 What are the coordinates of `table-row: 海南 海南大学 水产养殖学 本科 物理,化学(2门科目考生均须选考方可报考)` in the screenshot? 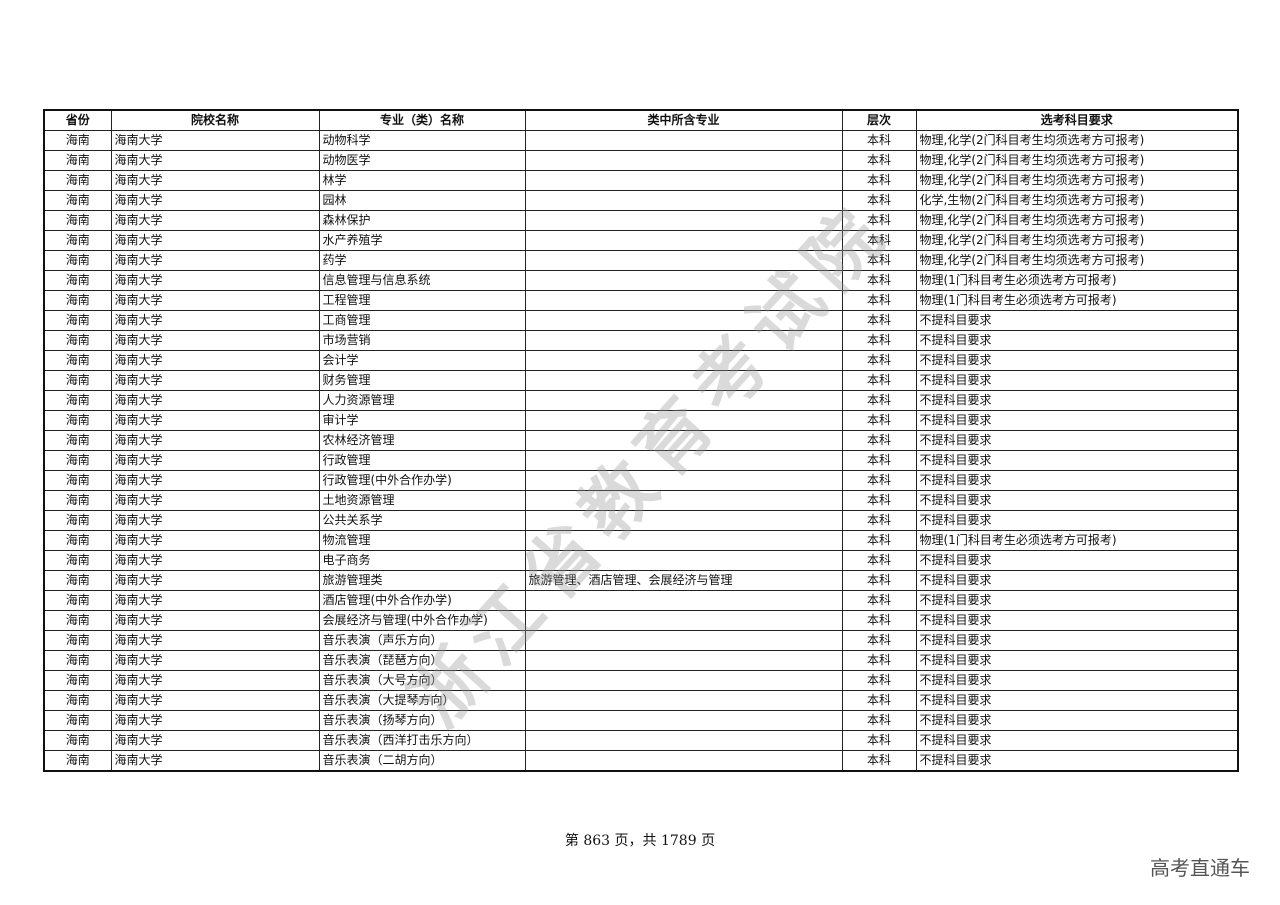 It's located at (641, 240).